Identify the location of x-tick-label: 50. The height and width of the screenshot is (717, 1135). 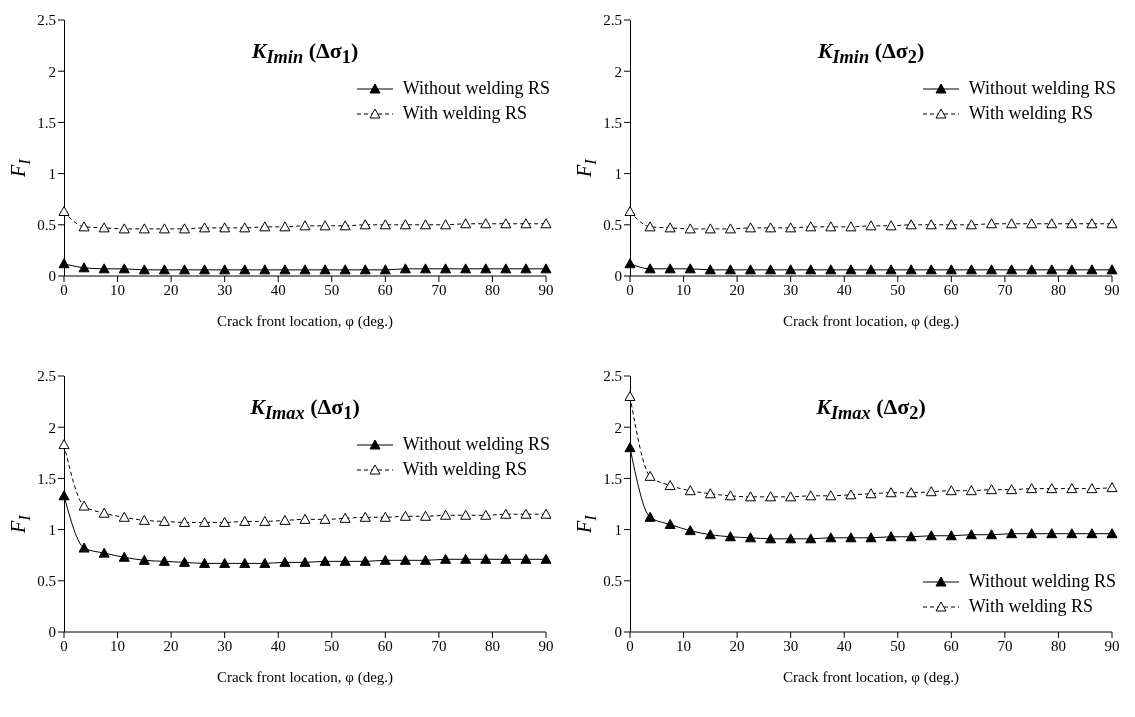
(332, 289).